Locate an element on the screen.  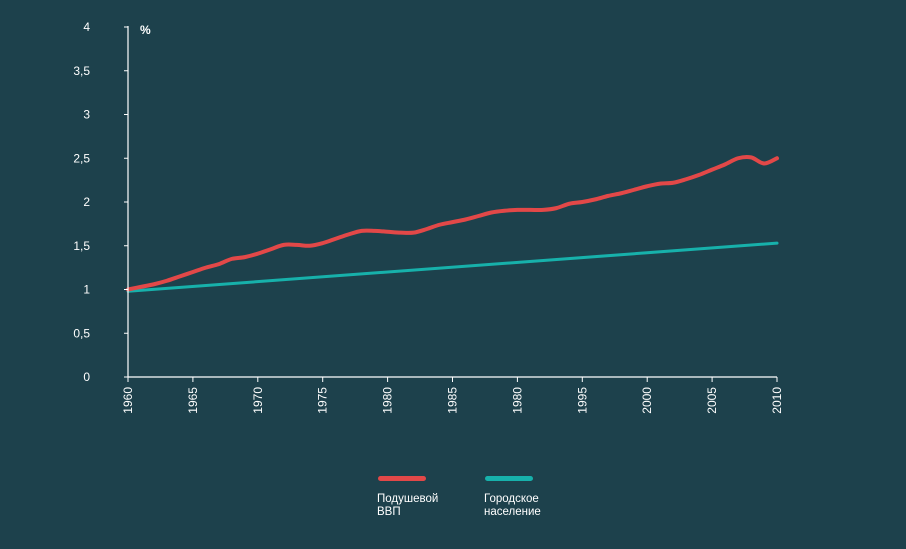
y-tick-label: 1,5 is located at coordinates (81, 246).